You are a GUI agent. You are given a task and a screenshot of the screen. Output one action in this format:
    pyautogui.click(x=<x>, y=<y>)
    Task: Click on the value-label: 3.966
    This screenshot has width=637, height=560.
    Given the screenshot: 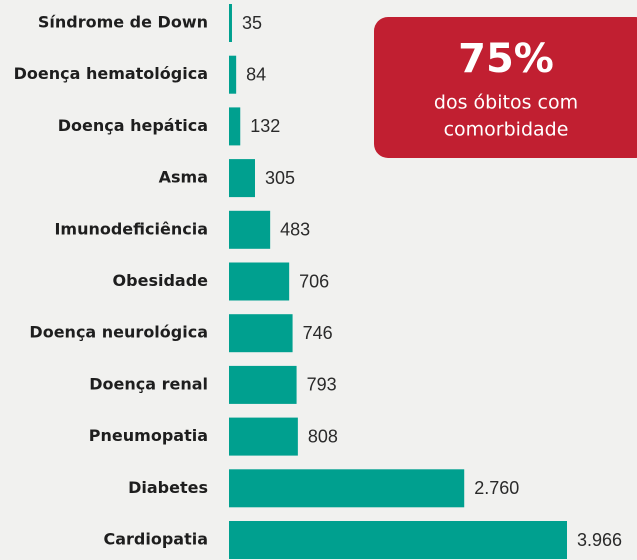 What is the action you would take?
    pyautogui.click(x=599, y=540)
    